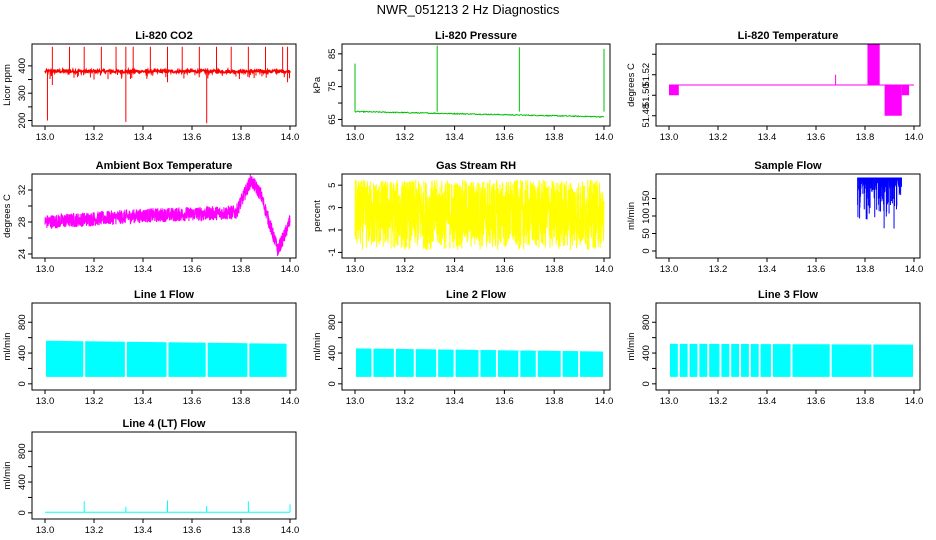 This screenshot has height=540, width=936. I want to click on y-tick-label: 85, so click(332, 54).